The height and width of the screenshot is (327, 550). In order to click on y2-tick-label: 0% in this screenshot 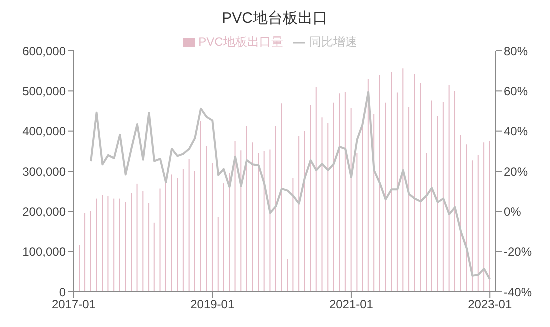, I will do `click(513, 211)`.